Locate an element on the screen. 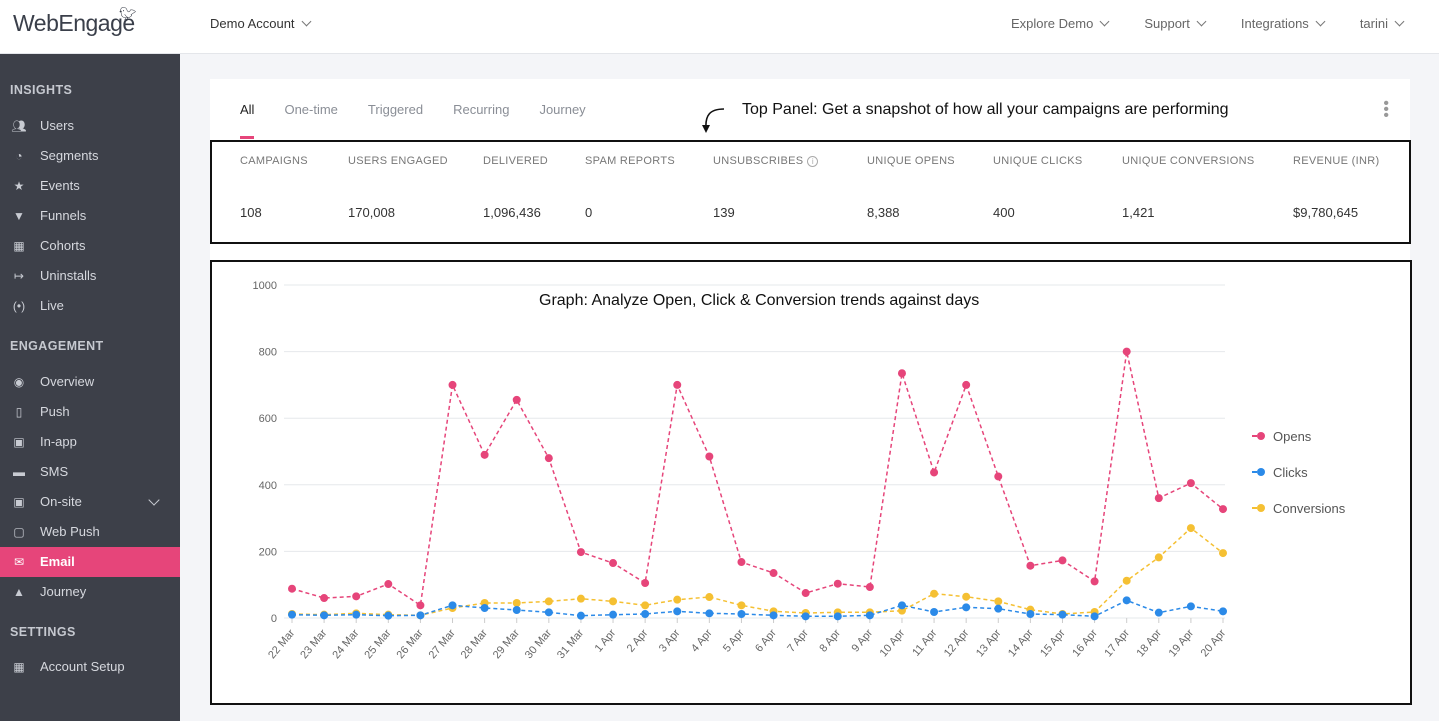  tab-one-time: One-time is located at coordinates (311, 109).